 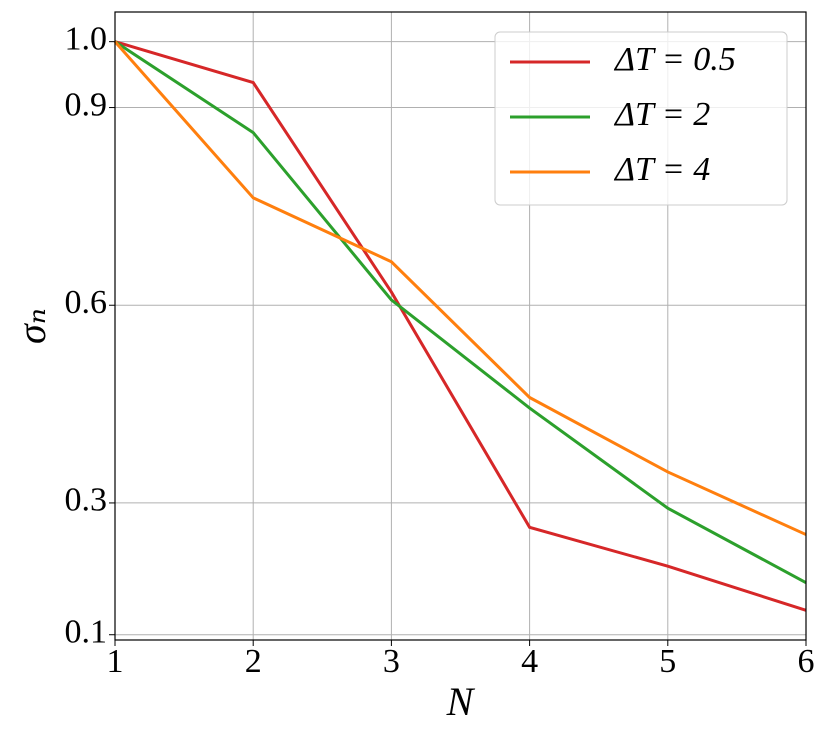 I want to click on x-tick-label: 3, so click(x=391, y=661).